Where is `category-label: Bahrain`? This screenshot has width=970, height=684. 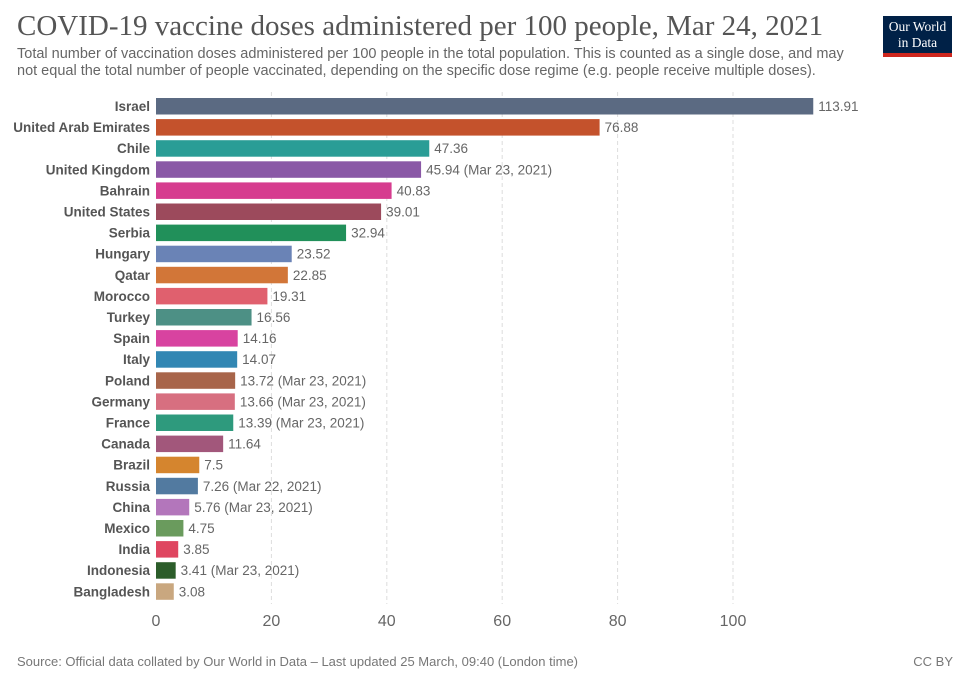
category-label: Bahrain is located at coordinates (125, 190).